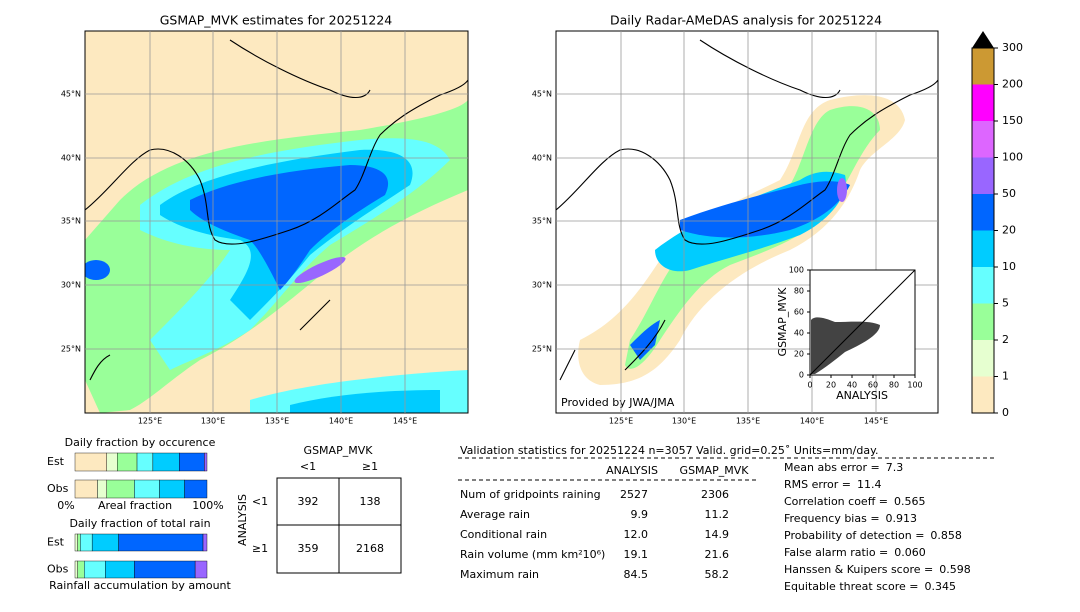 This screenshot has height=612, width=1080. Describe the element at coordinates (632, 470) in the screenshot. I see `column-header: ANALYSIS` at that location.